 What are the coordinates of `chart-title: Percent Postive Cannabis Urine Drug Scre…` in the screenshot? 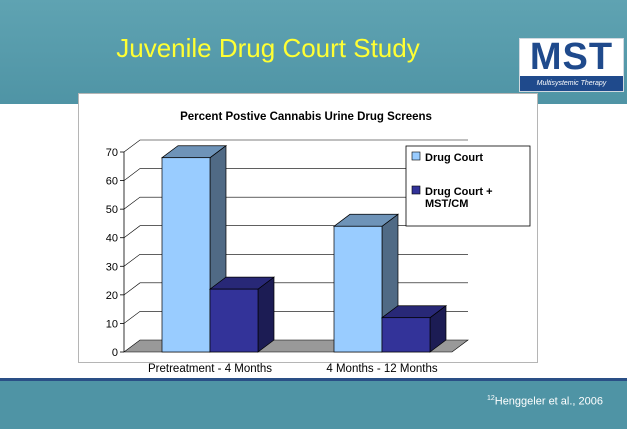 It's located at (306, 117).